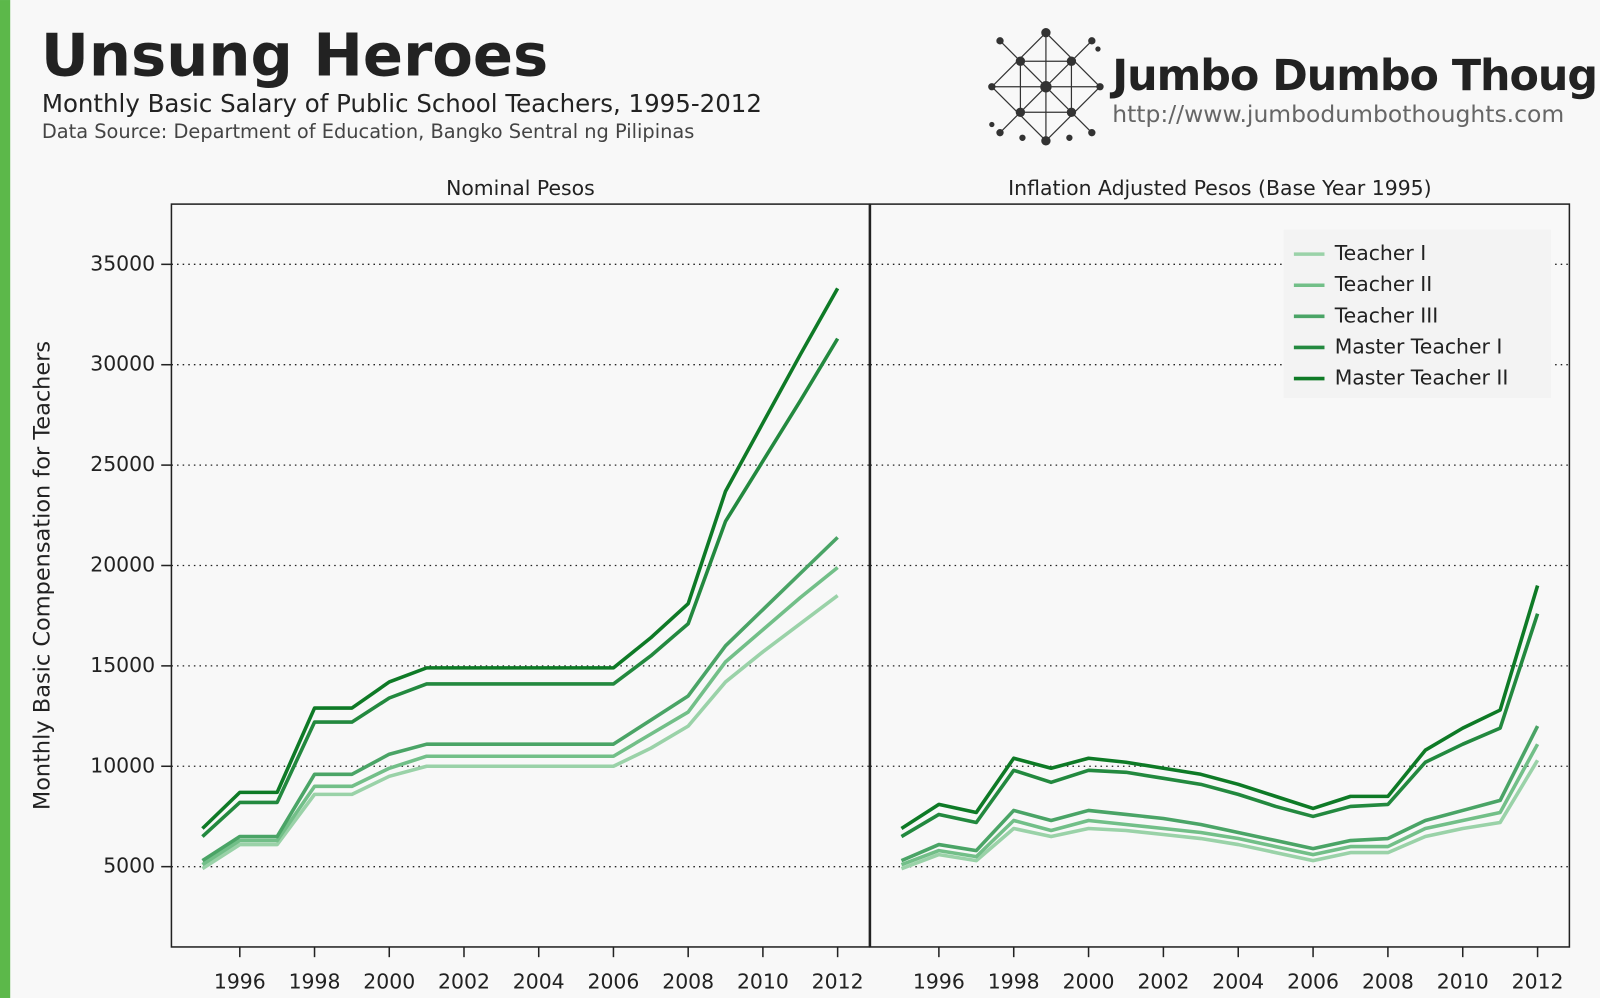 The height and width of the screenshot is (998, 1600). I want to click on legend-label: Master Teacher II, so click(1422, 378).